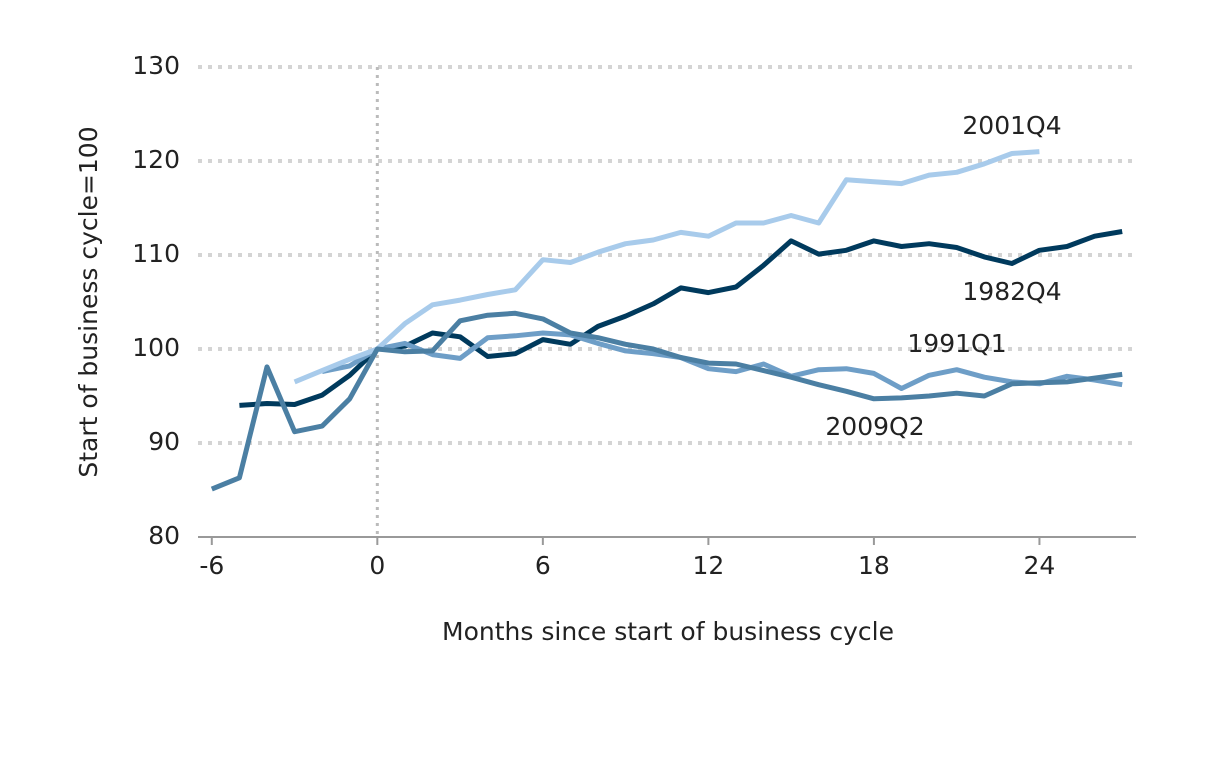  What do you see at coordinates (156, 159) in the screenshot?
I see `y-tick-label: 120` at bounding box center [156, 159].